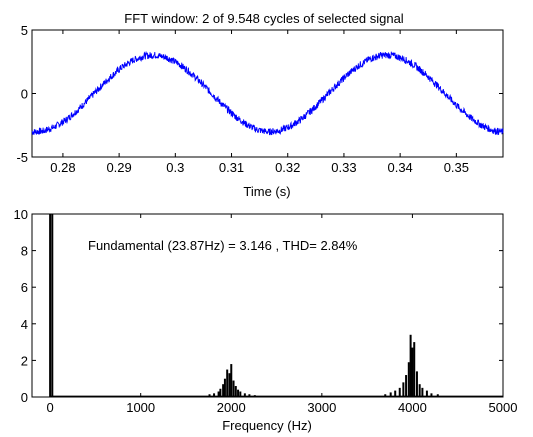 The image size is (533, 437). Describe the element at coordinates (140, 407) in the screenshot. I see `freq-x-tick-label: 1000` at that location.